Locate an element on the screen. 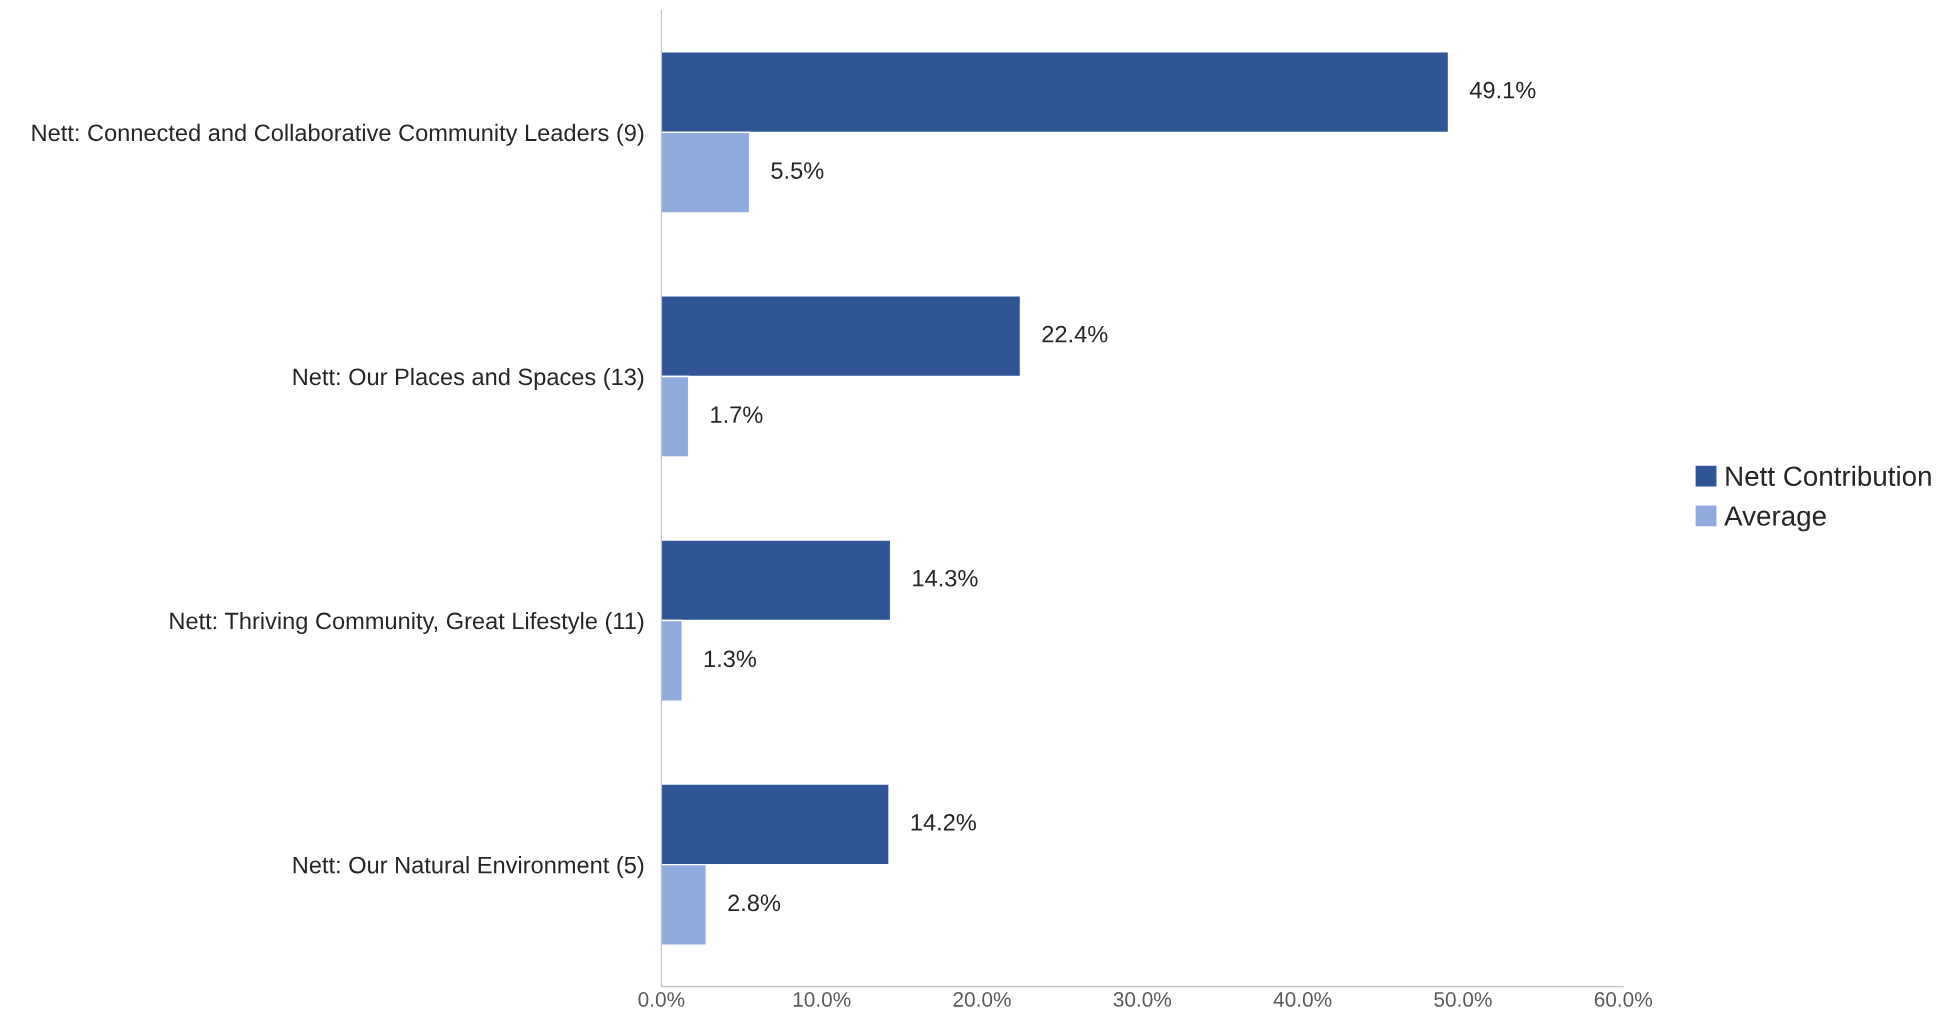 The width and height of the screenshot is (1951, 1031). y-tick-label: Nett: Our Natural Environment (5) is located at coordinates (468, 867).